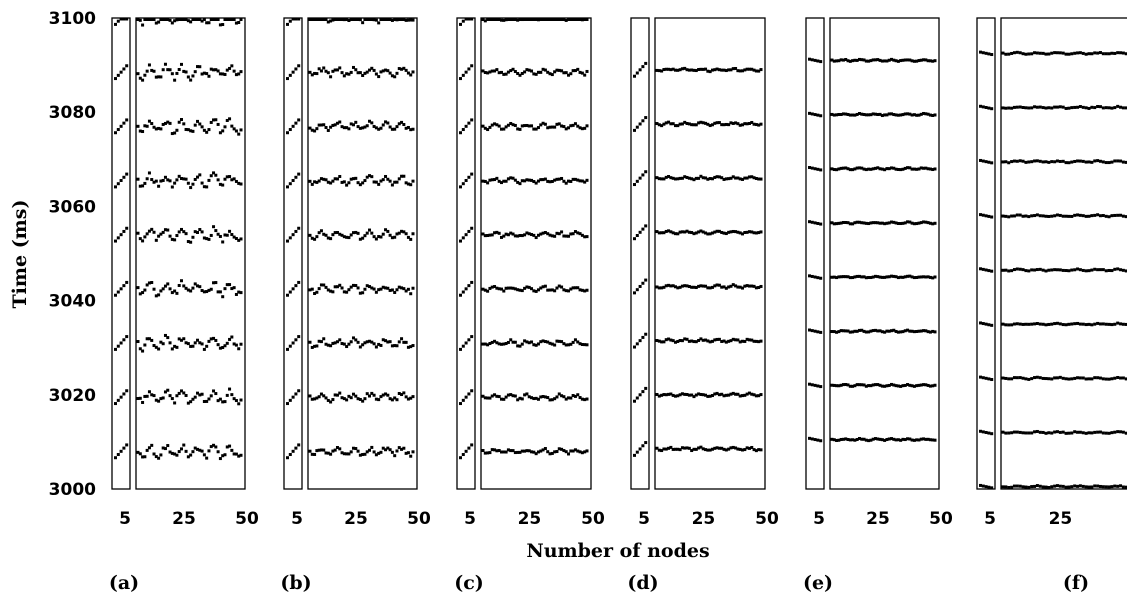 The image size is (1127, 598). What do you see at coordinates (469, 583) in the screenshot?
I see `panel-label: (c)` at bounding box center [469, 583].